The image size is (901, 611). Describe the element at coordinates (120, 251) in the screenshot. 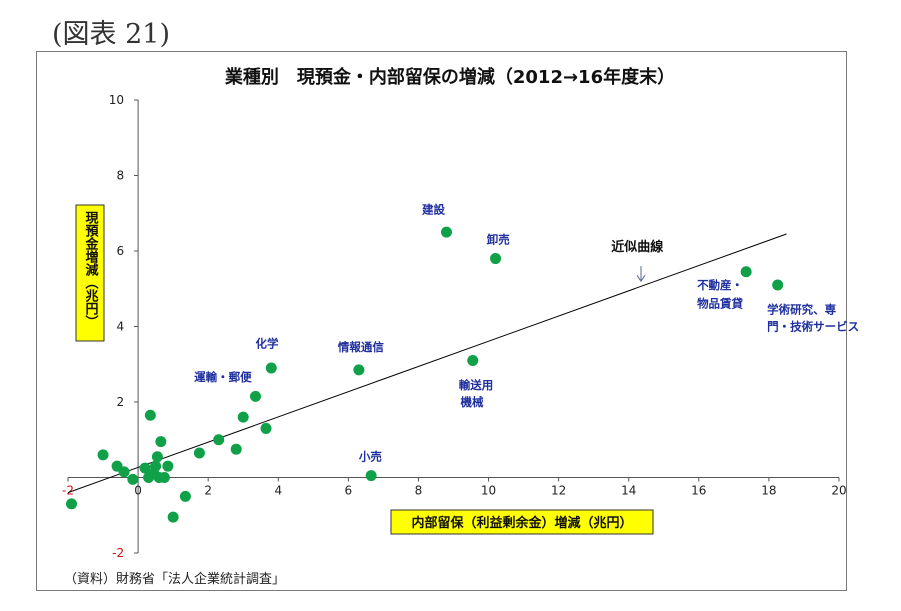

I see `y-tick-label: 6` at that location.